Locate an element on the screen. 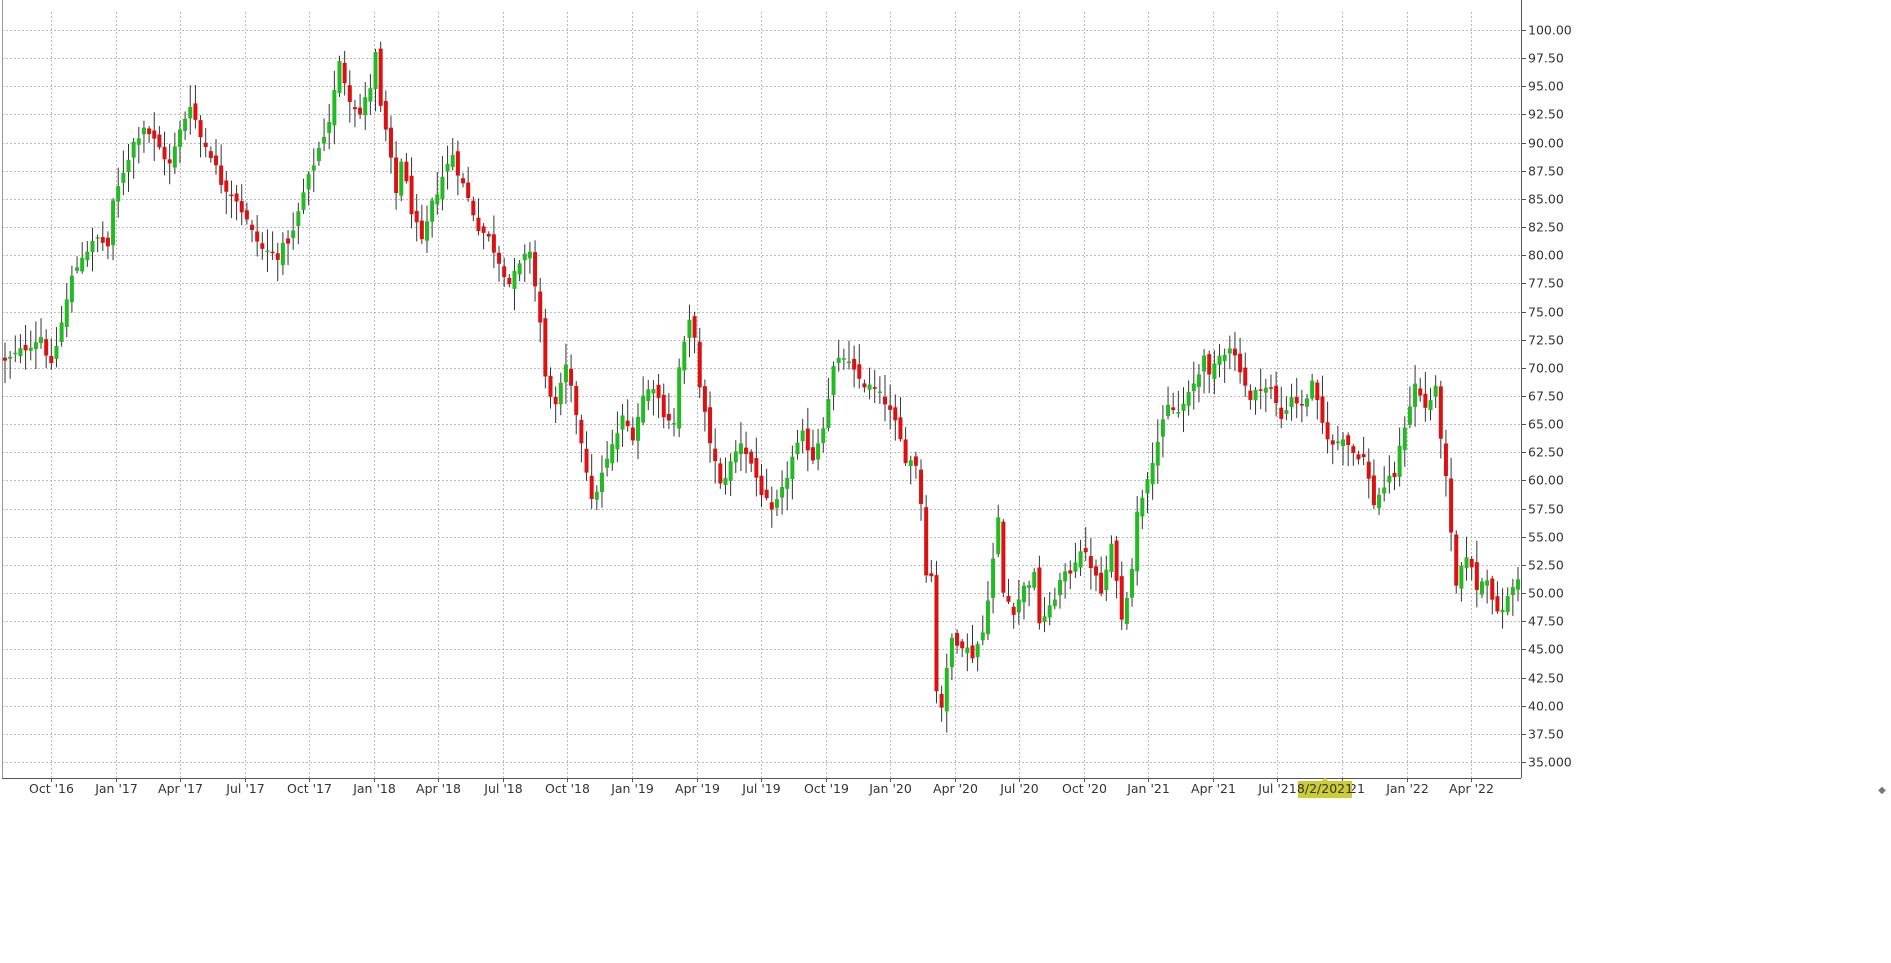  y-tick-label: 80.00 is located at coordinates (1546, 255).